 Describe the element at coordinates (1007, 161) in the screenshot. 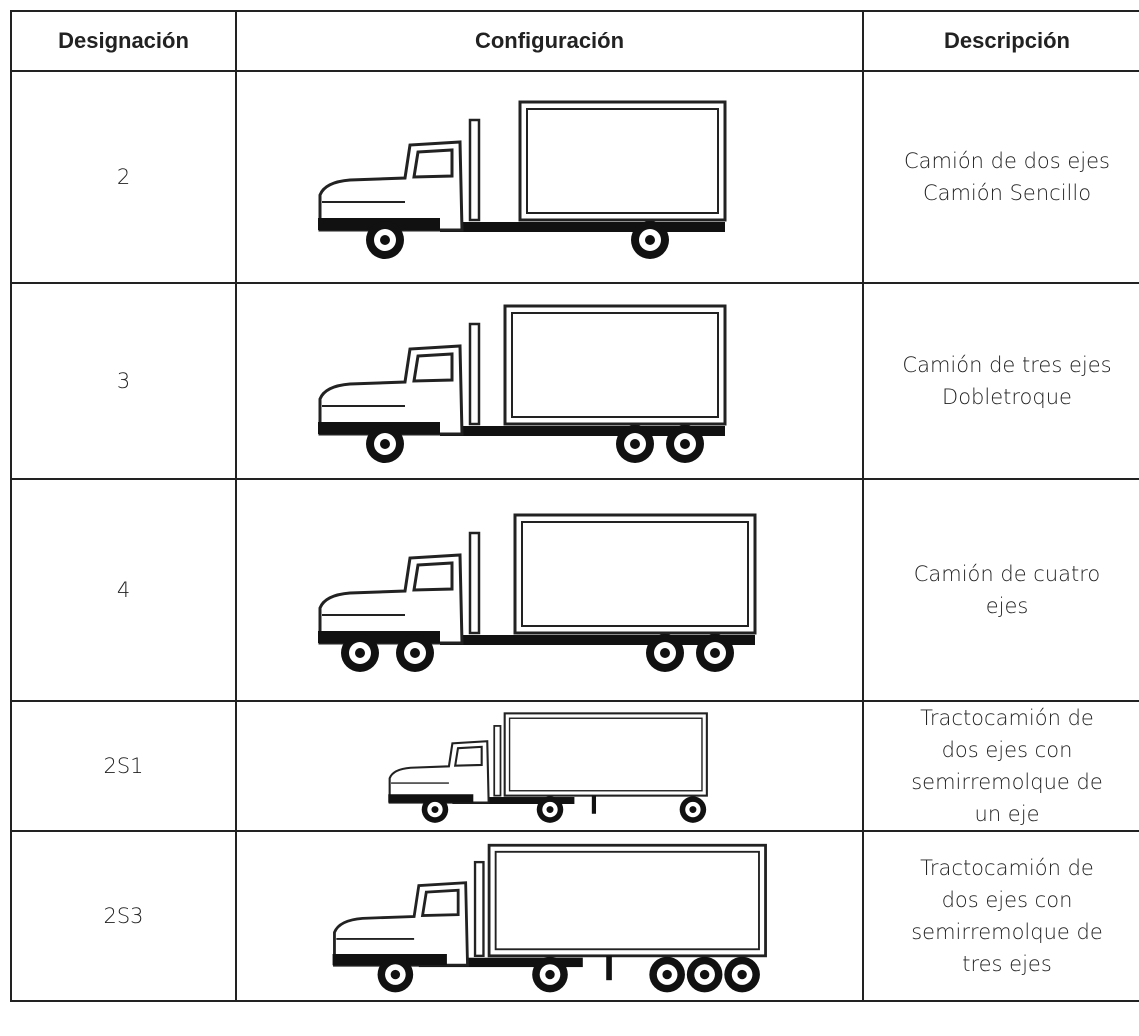

I see `description-line: Camión de dos ejes` at that location.